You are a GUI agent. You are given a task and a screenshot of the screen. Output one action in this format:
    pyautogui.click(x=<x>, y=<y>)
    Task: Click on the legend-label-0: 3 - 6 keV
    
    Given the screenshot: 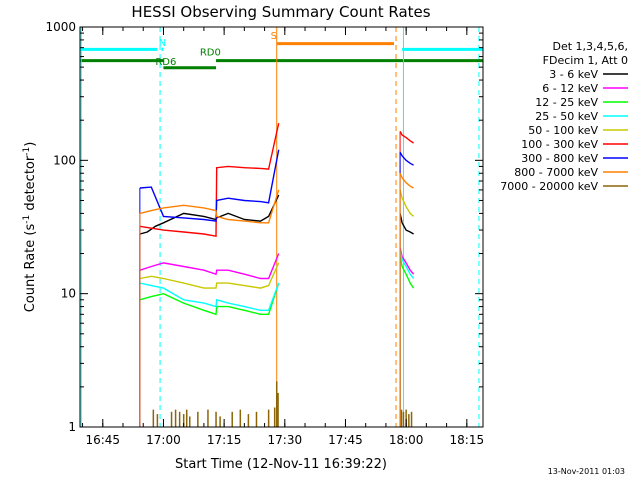 What is the action you would take?
    pyautogui.click(x=573, y=74)
    